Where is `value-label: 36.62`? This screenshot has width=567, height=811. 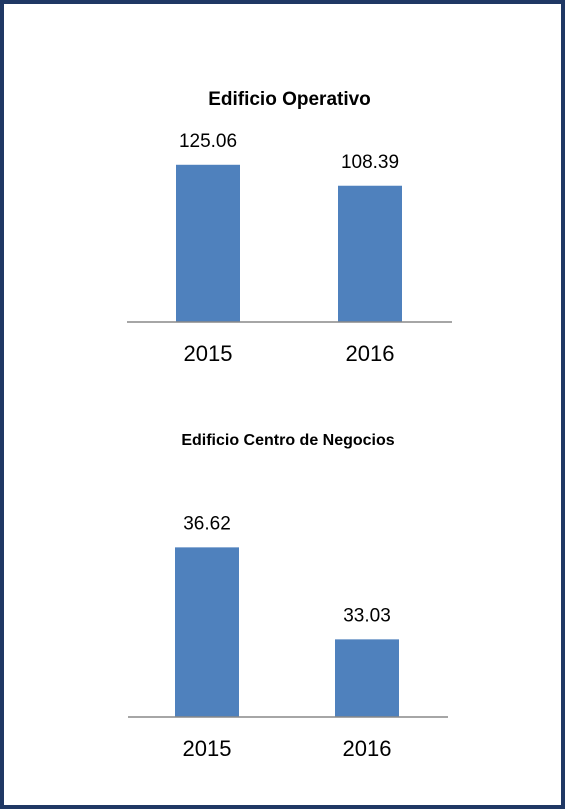
value-label: 36.62 is located at coordinates (207, 523).